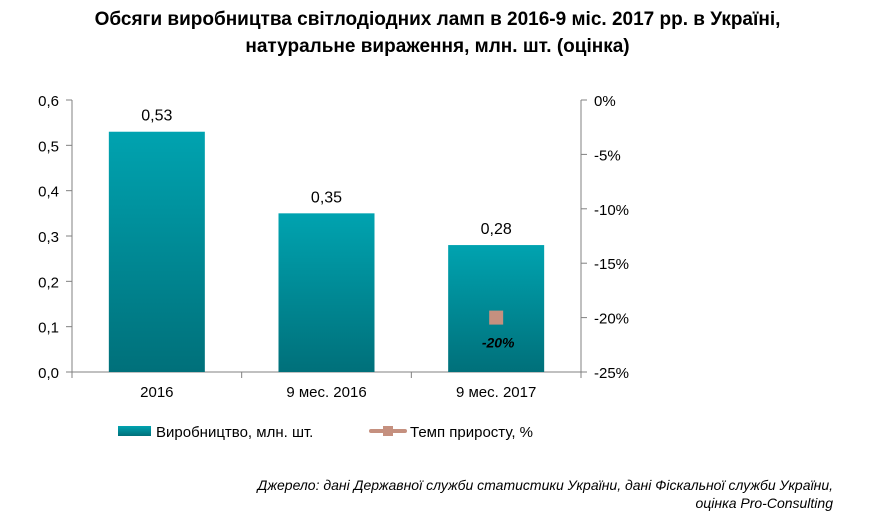 The width and height of the screenshot is (875, 517). What do you see at coordinates (611, 319) in the screenshot?
I see `y-right-tick-label: -20%` at bounding box center [611, 319].